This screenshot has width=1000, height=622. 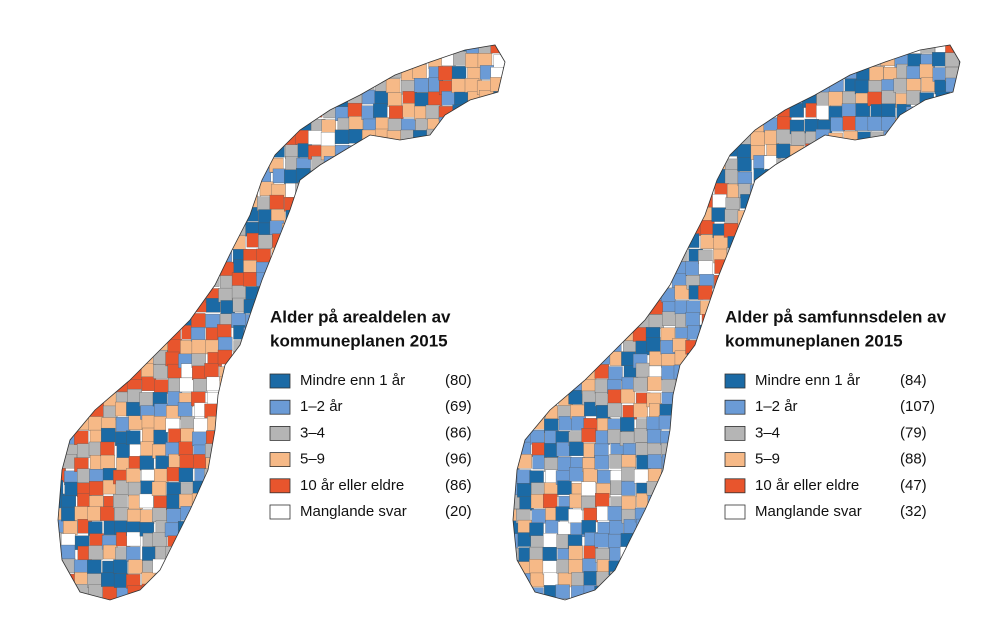 What do you see at coordinates (913, 485) in the screenshot?
I see `legend-count: (47)` at bounding box center [913, 485].